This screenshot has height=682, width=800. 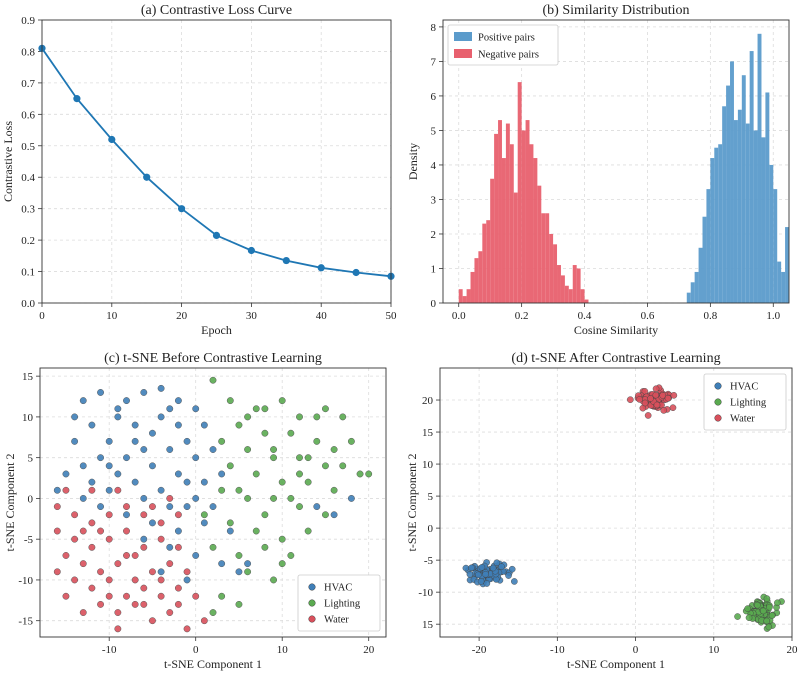 I want to click on legend-label: Positive pairs, so click(x=506, y=38).